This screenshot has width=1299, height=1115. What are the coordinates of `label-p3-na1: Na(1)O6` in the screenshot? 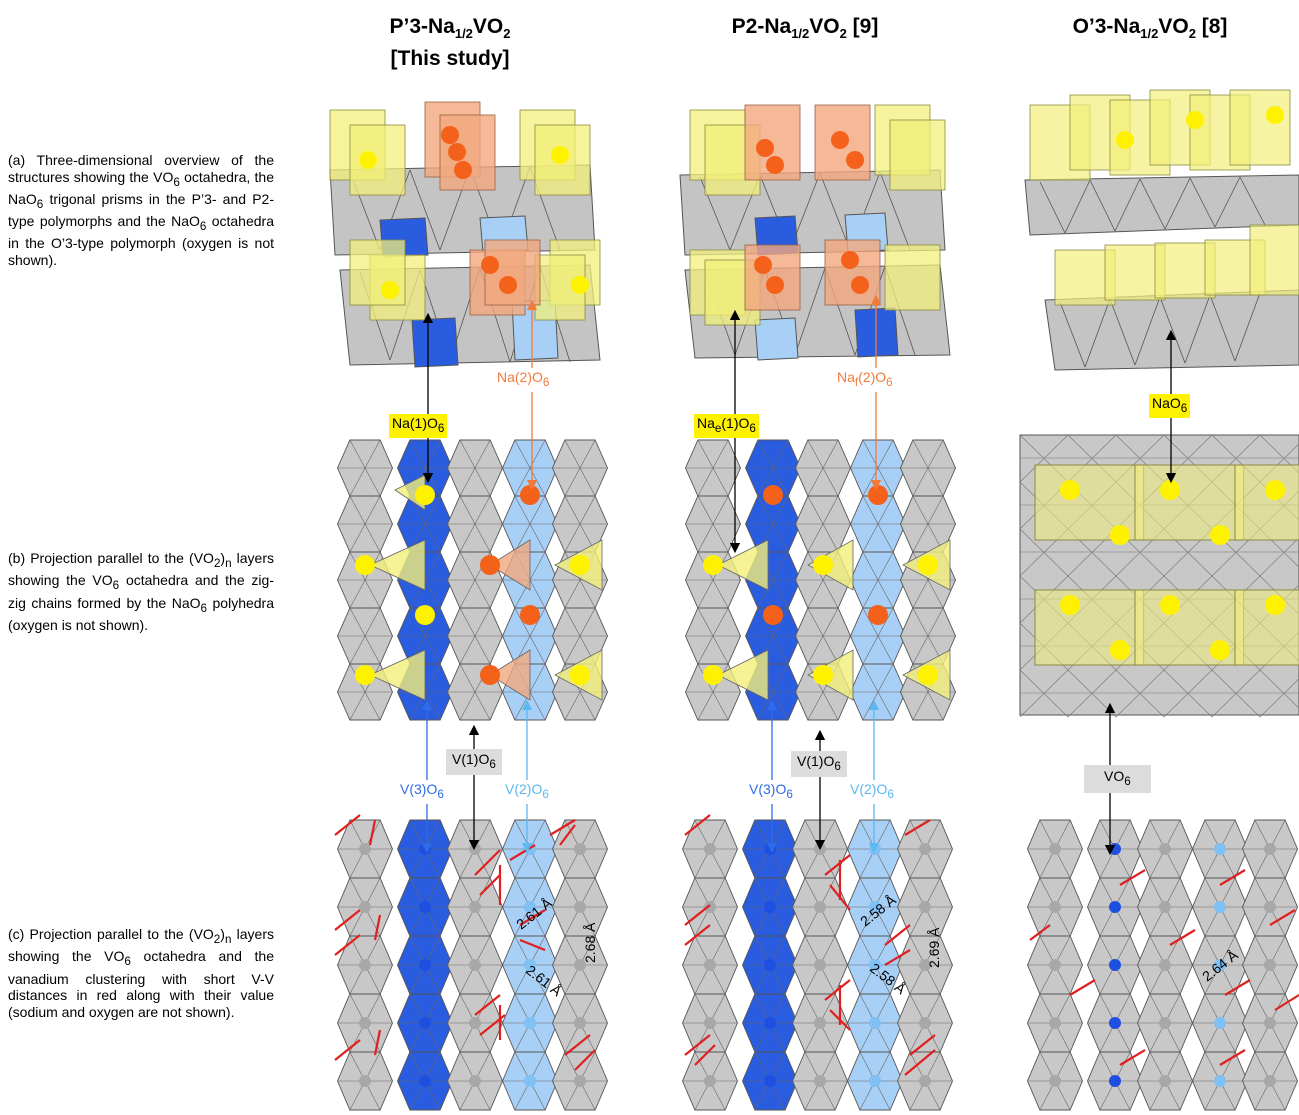 It's located at (418, 426).